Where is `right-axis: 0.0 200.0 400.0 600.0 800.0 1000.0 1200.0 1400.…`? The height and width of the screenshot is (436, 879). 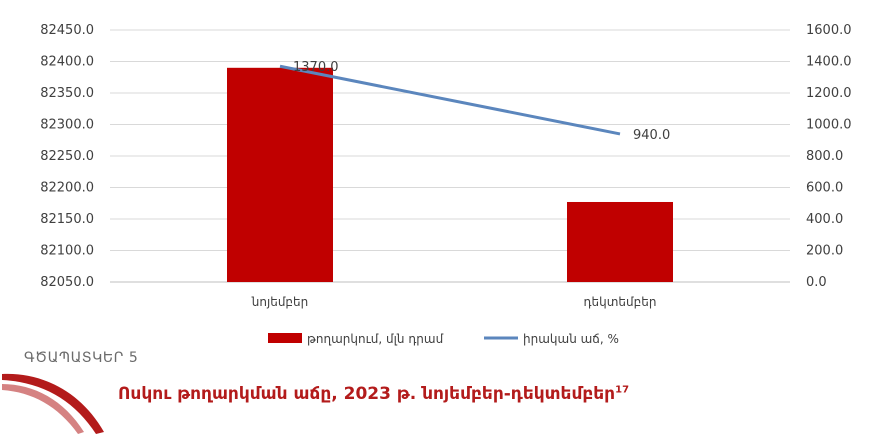
right-axis: 0.0 200.0 400.0 600.0 800.0 1000.0 1200.0 1400.… is located at coordinates (829, 156).